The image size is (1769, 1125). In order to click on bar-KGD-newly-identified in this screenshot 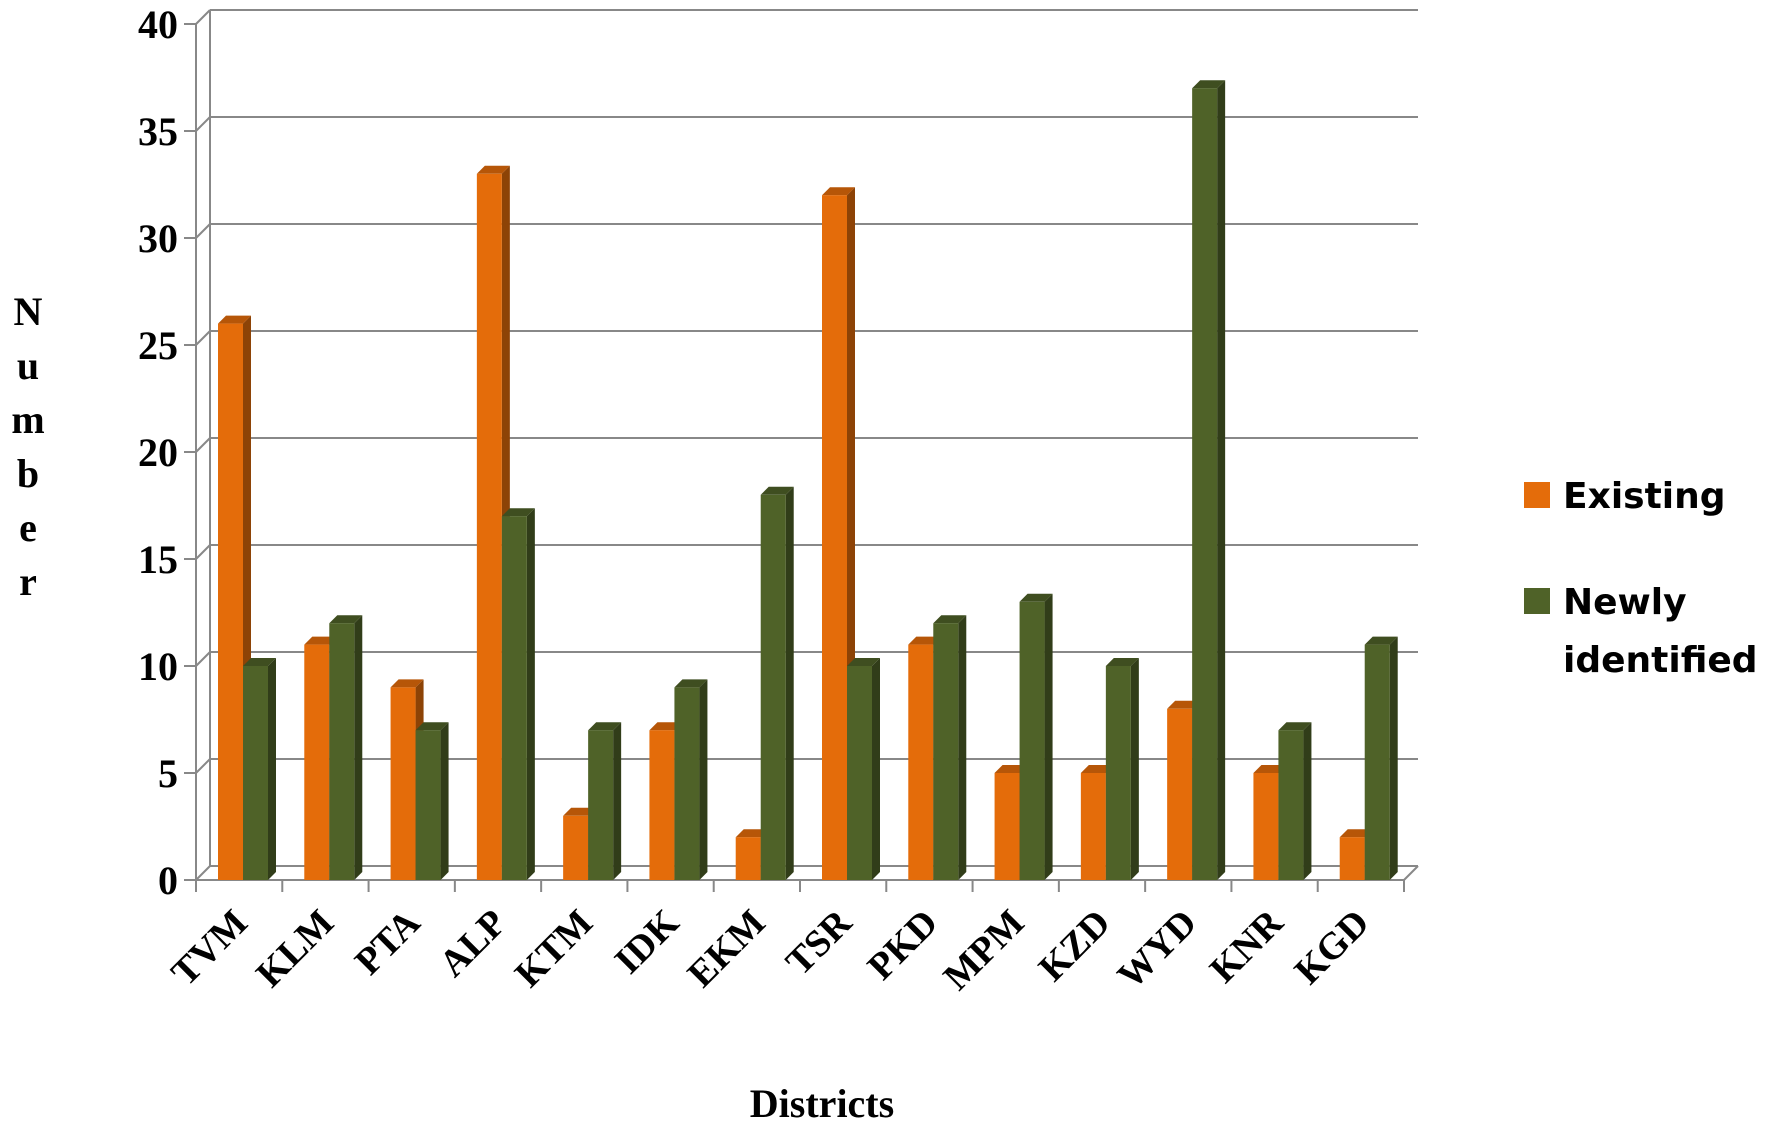, I will do `click(1381, 758)`.